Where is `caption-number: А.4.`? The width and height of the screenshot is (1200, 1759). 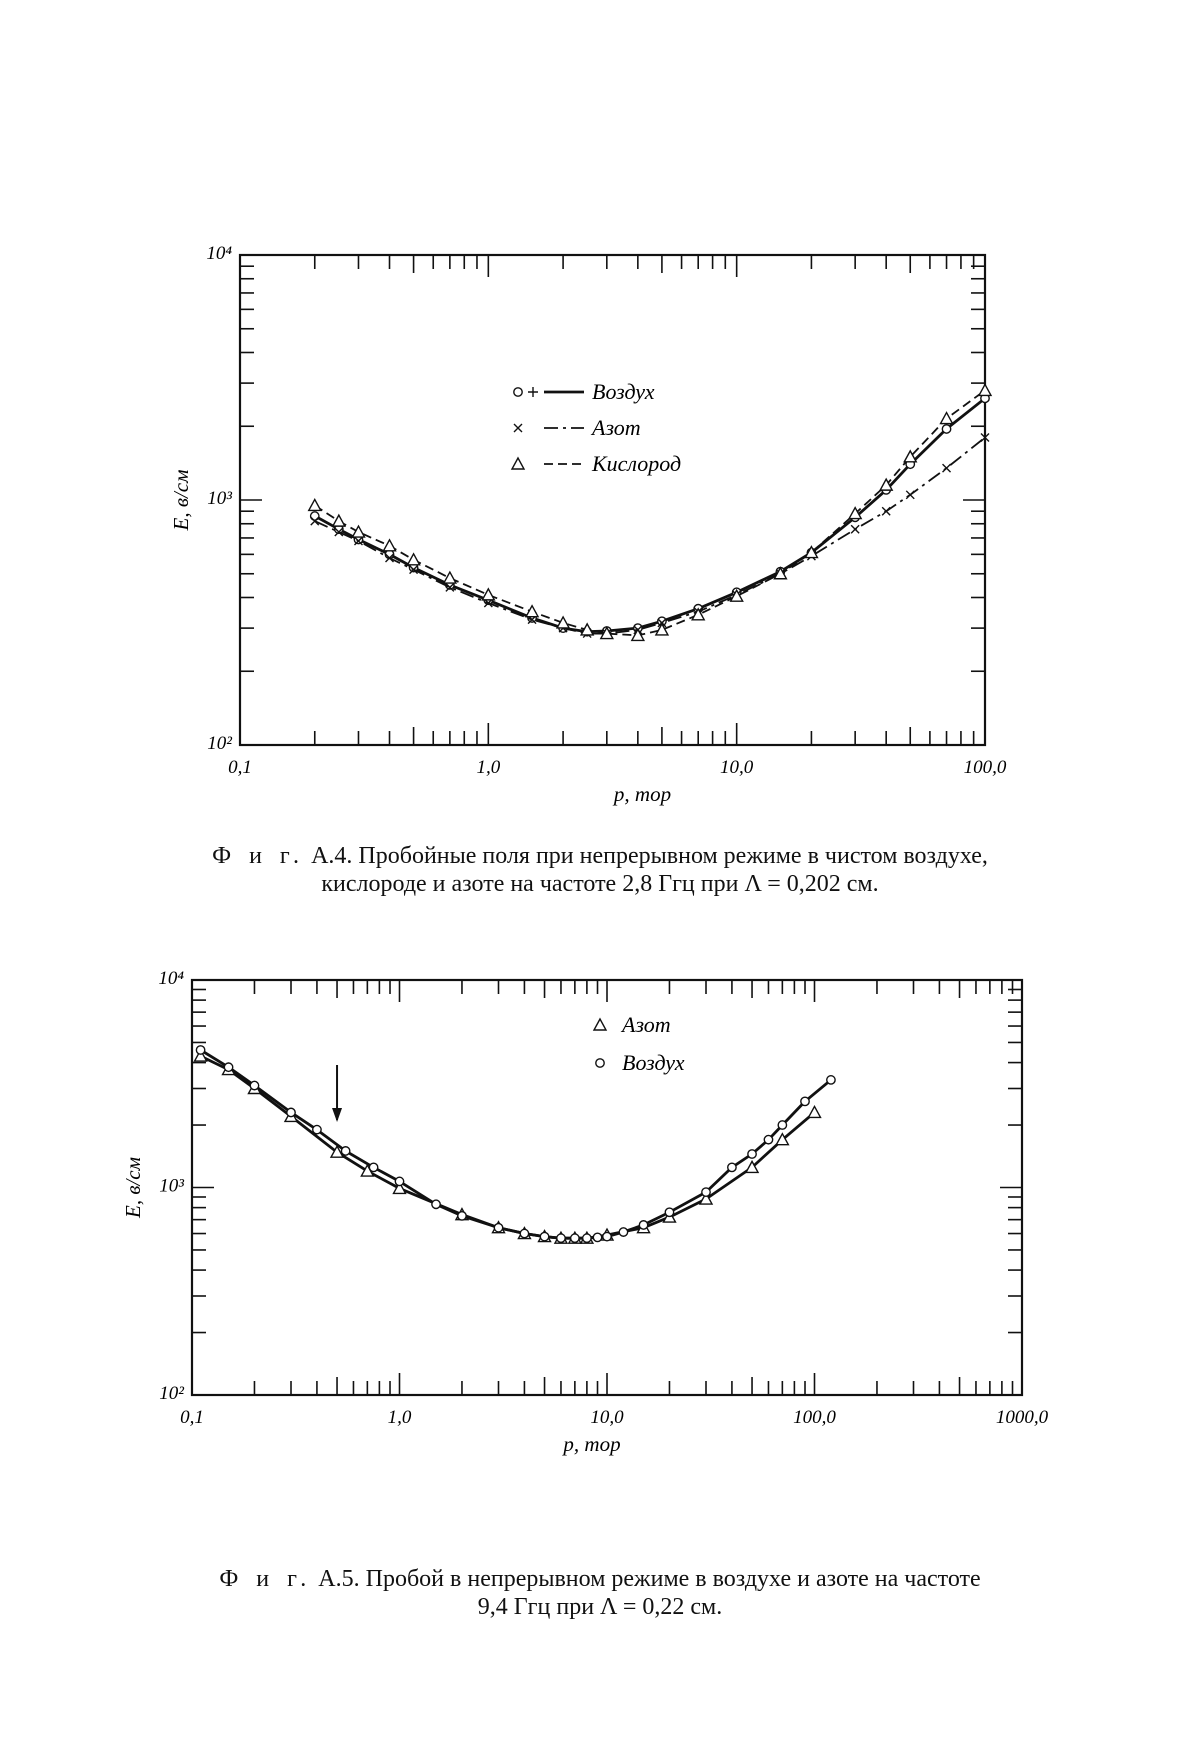
caption-number: А.4. is located at coordinates (331, 856).